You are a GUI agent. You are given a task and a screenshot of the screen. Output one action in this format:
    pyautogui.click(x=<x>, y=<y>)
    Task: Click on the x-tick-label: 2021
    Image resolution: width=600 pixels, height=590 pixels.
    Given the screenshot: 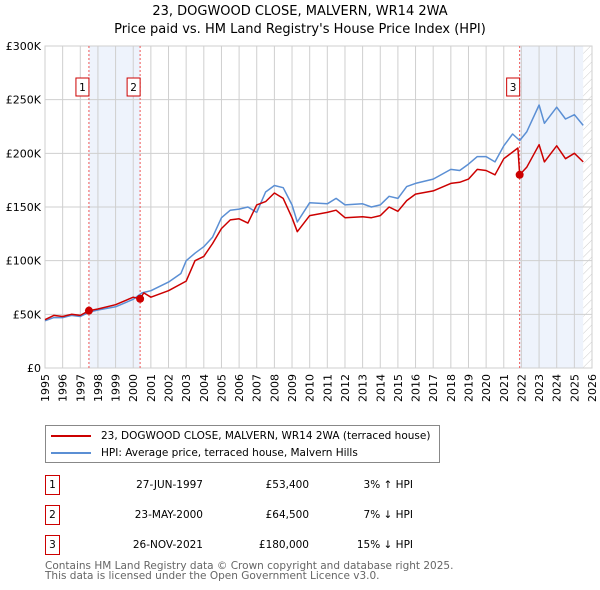 What is the action you would take?
    pyautogui.click(x=504, y=388)
    